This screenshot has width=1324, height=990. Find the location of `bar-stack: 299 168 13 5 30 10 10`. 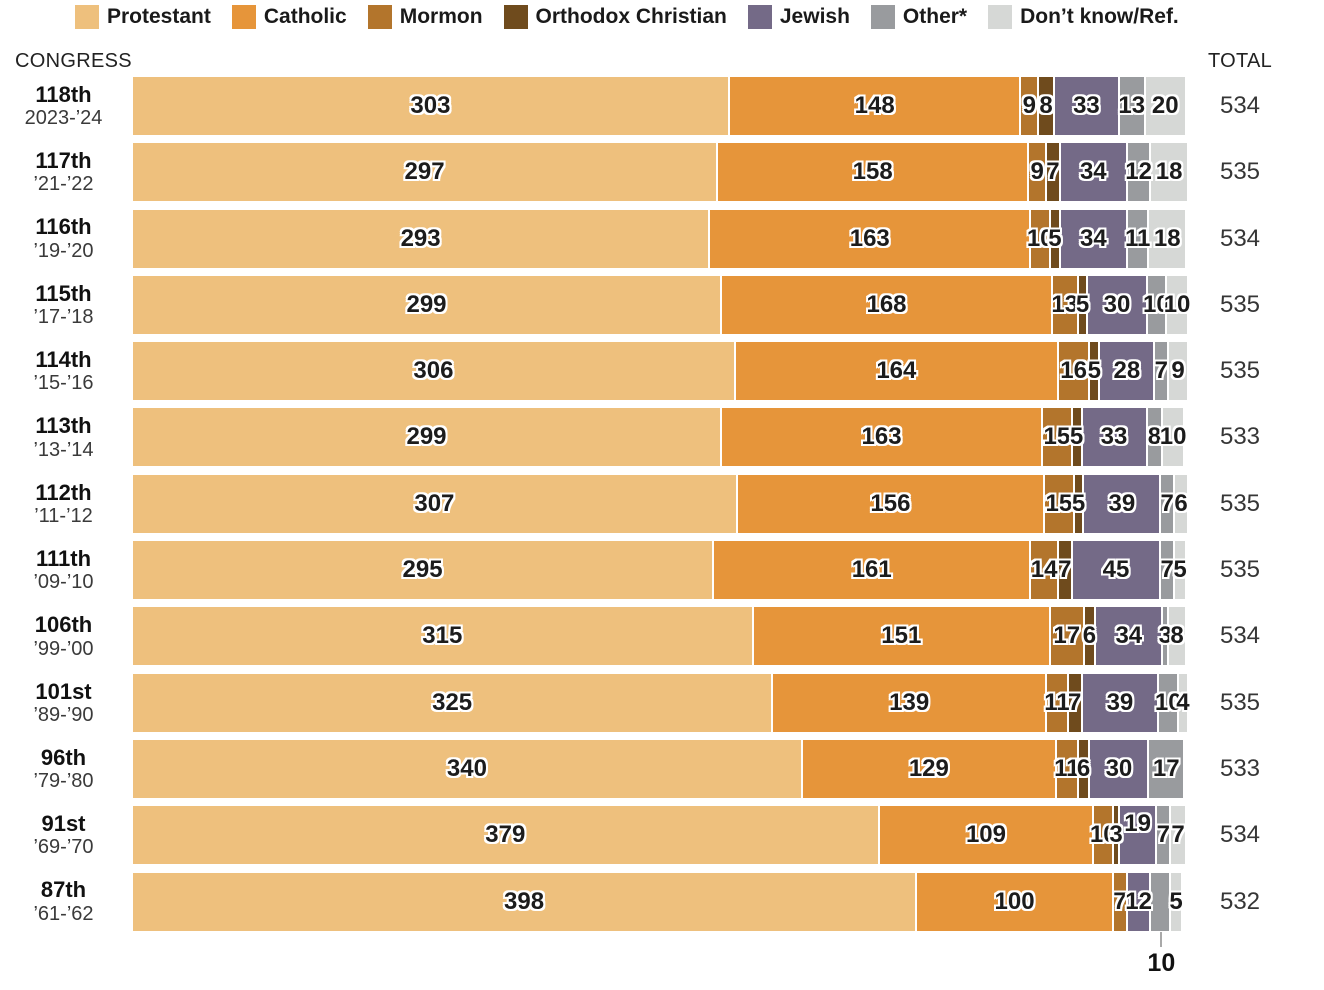

bar-stack: 299 168 13 5 30 10 10 is located at coordinates (661, 304).